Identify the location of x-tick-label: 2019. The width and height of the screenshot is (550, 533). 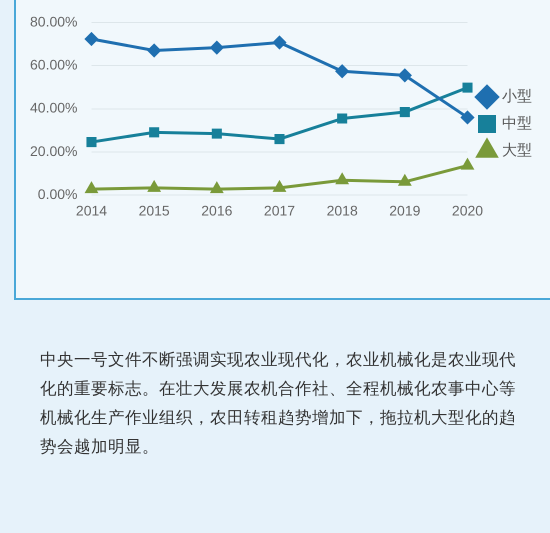
(405, 210).